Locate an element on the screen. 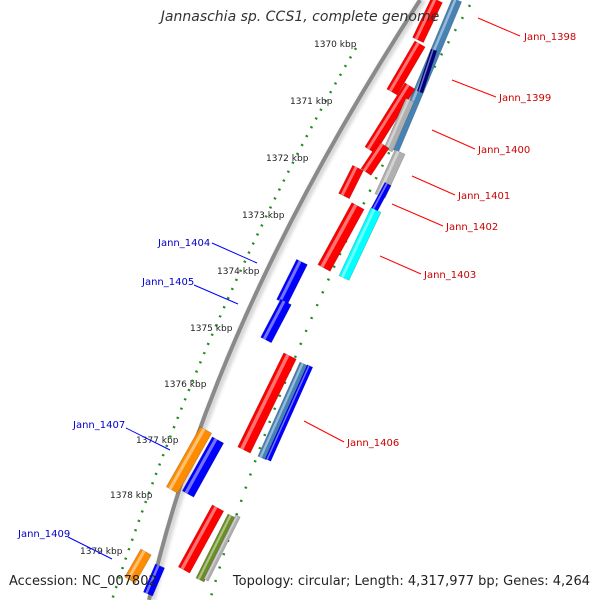 The height and width of the screenshot is (600, 600). kbp-tick-label: 1376 kbp is located at coordinates (185, 385).